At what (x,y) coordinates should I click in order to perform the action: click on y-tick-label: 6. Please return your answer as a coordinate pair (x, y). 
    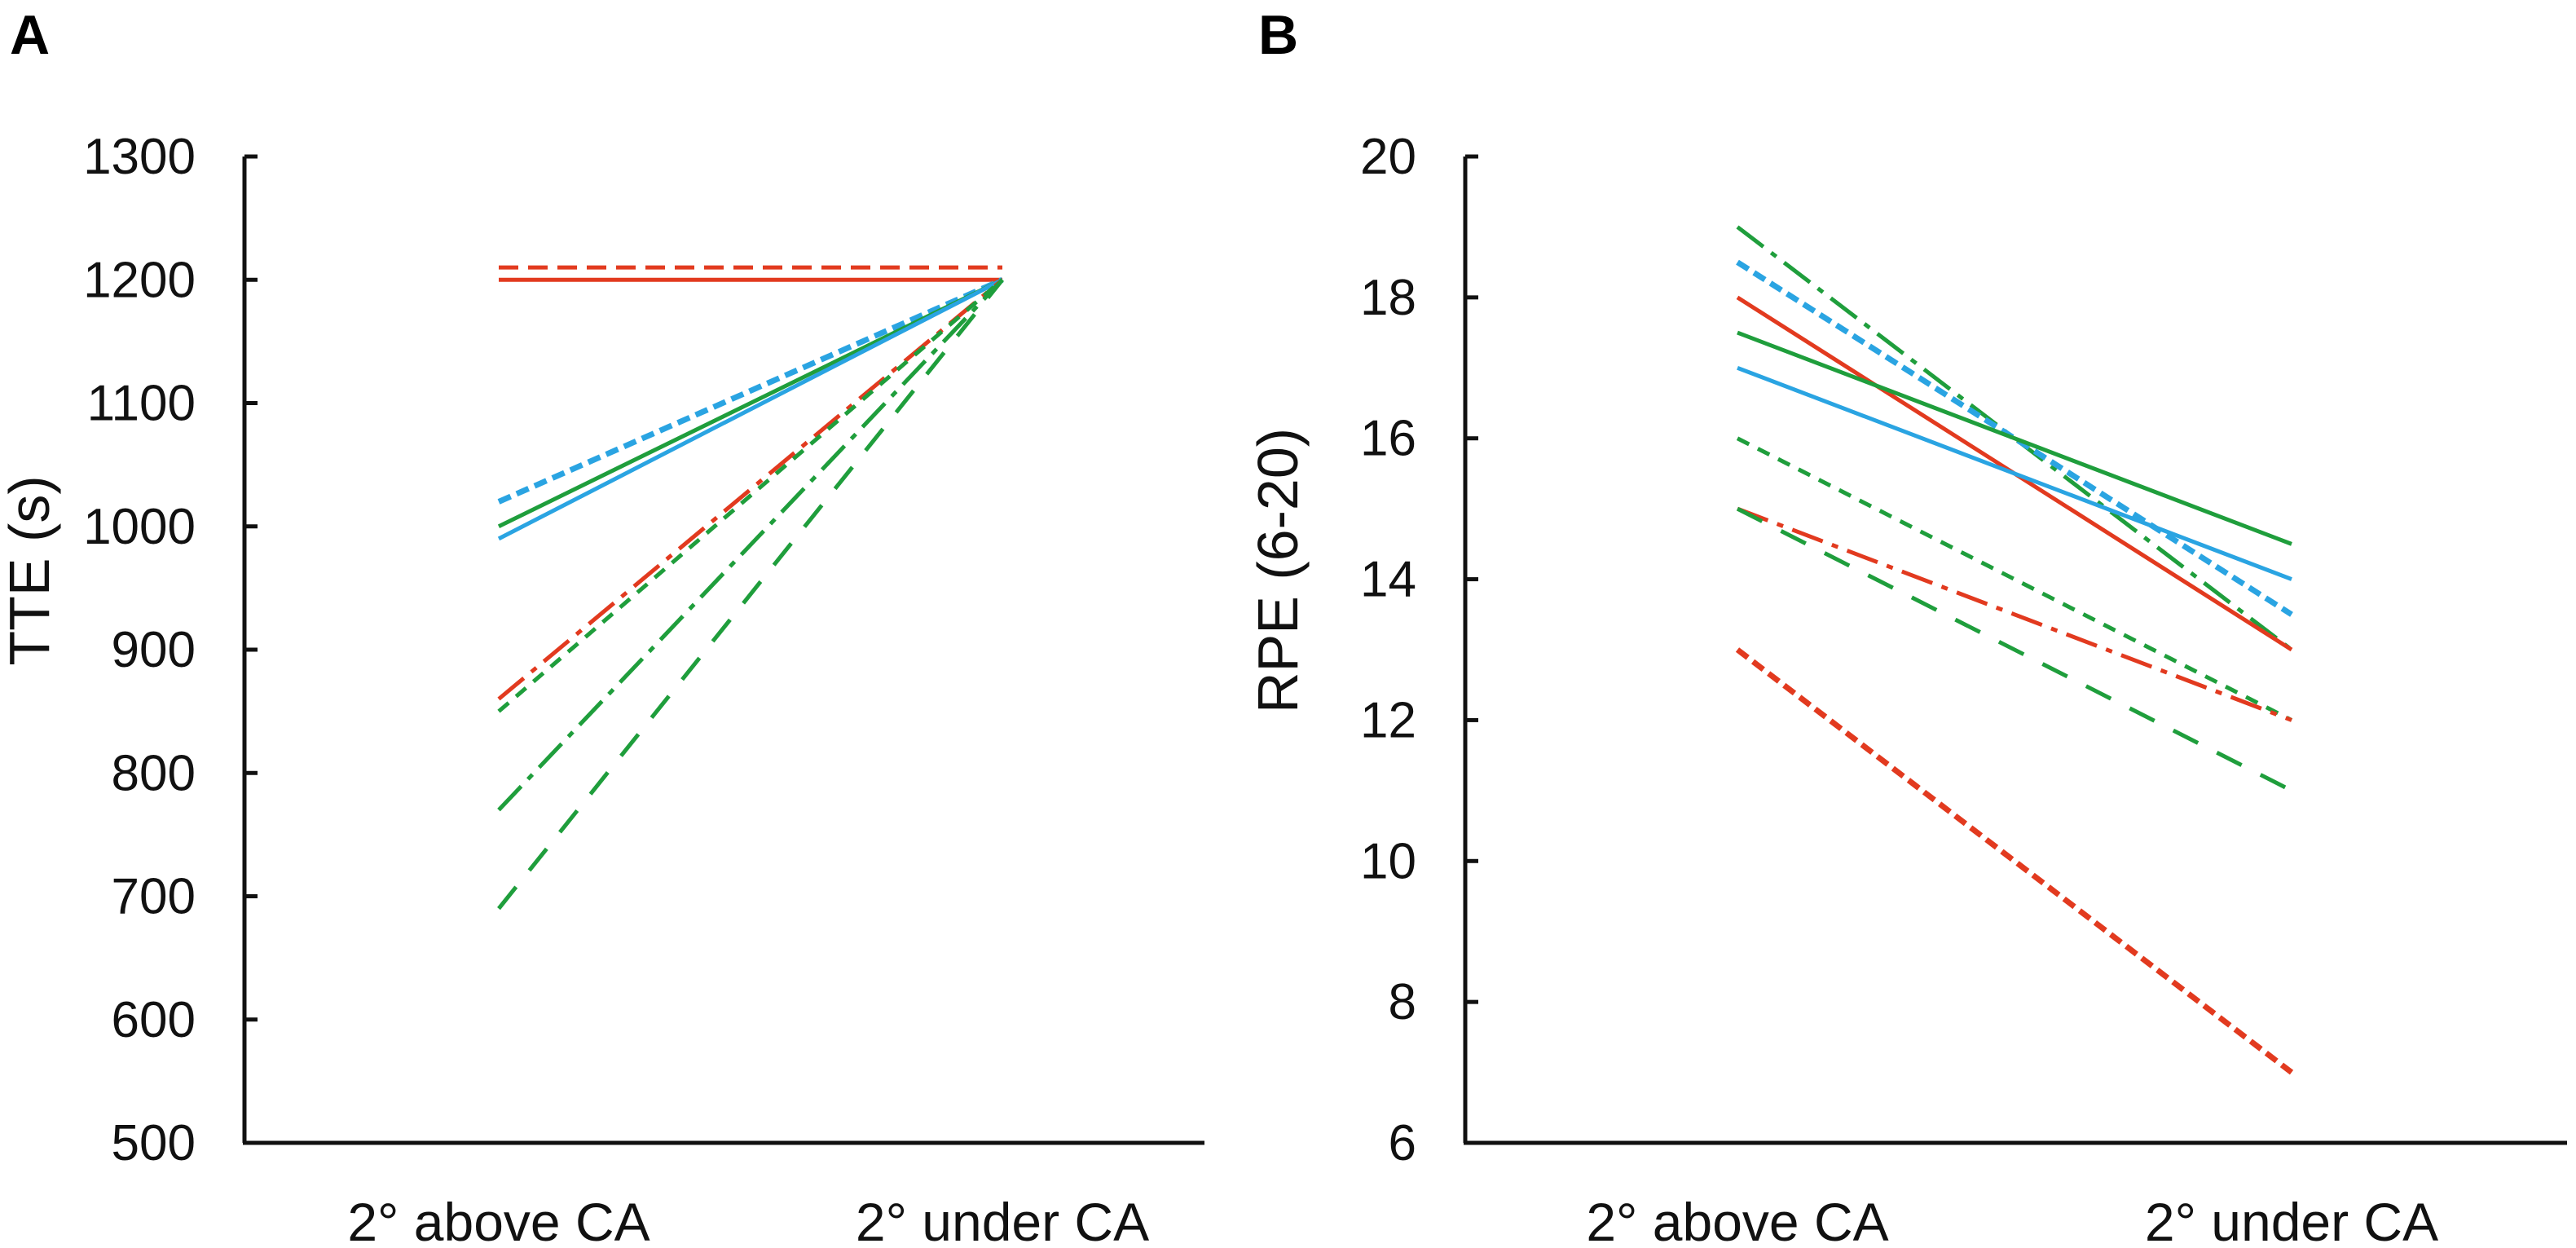
    Looking at the image, I should click on (1402, 1143).